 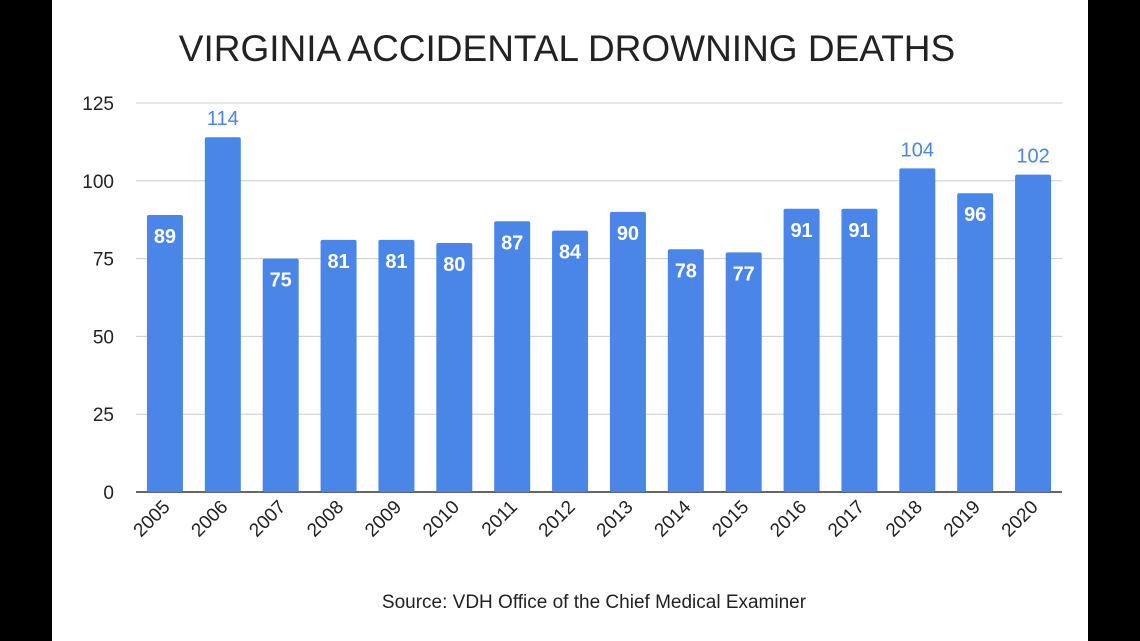 I want to click on x-tick-label: 2019, so click(x=962, y=519).